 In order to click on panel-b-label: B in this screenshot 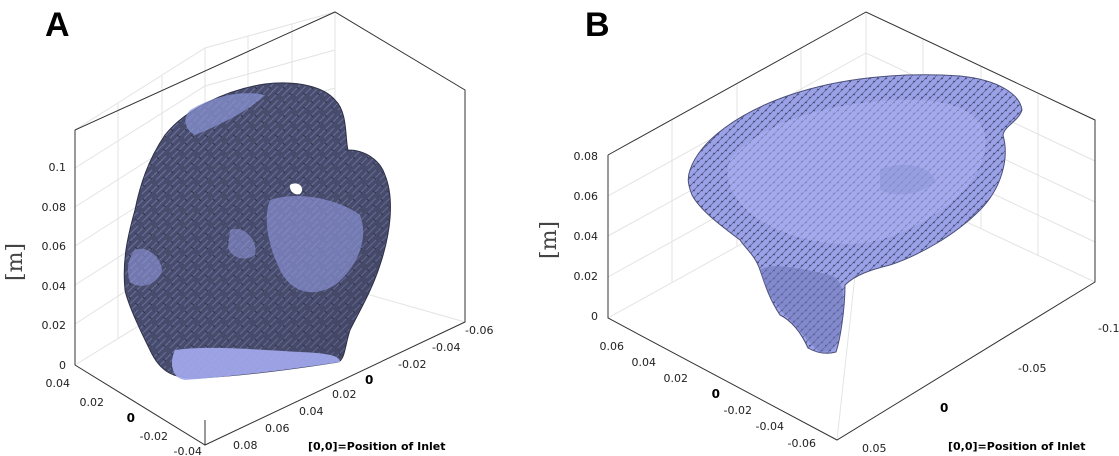, I will do `click(597, 25)`.